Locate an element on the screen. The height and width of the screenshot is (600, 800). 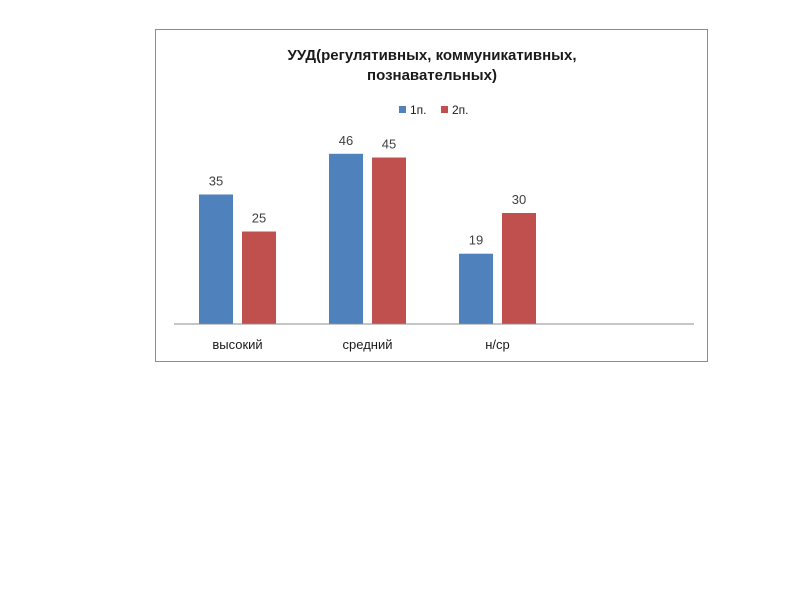
data-label-высокий-series-2: 25 is located at coordinates (259, 218).